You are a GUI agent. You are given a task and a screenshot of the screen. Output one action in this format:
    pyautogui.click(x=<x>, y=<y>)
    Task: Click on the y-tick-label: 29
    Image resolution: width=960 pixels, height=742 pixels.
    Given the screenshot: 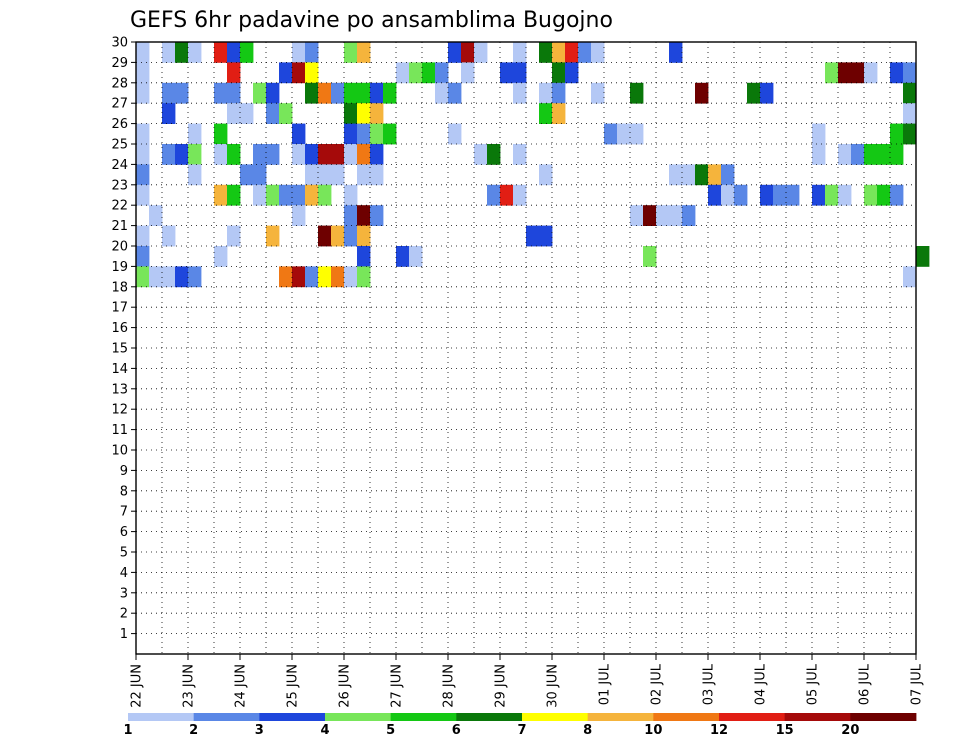 What is the action you would take?
    pyautogui.click(x=119, y=63)
    